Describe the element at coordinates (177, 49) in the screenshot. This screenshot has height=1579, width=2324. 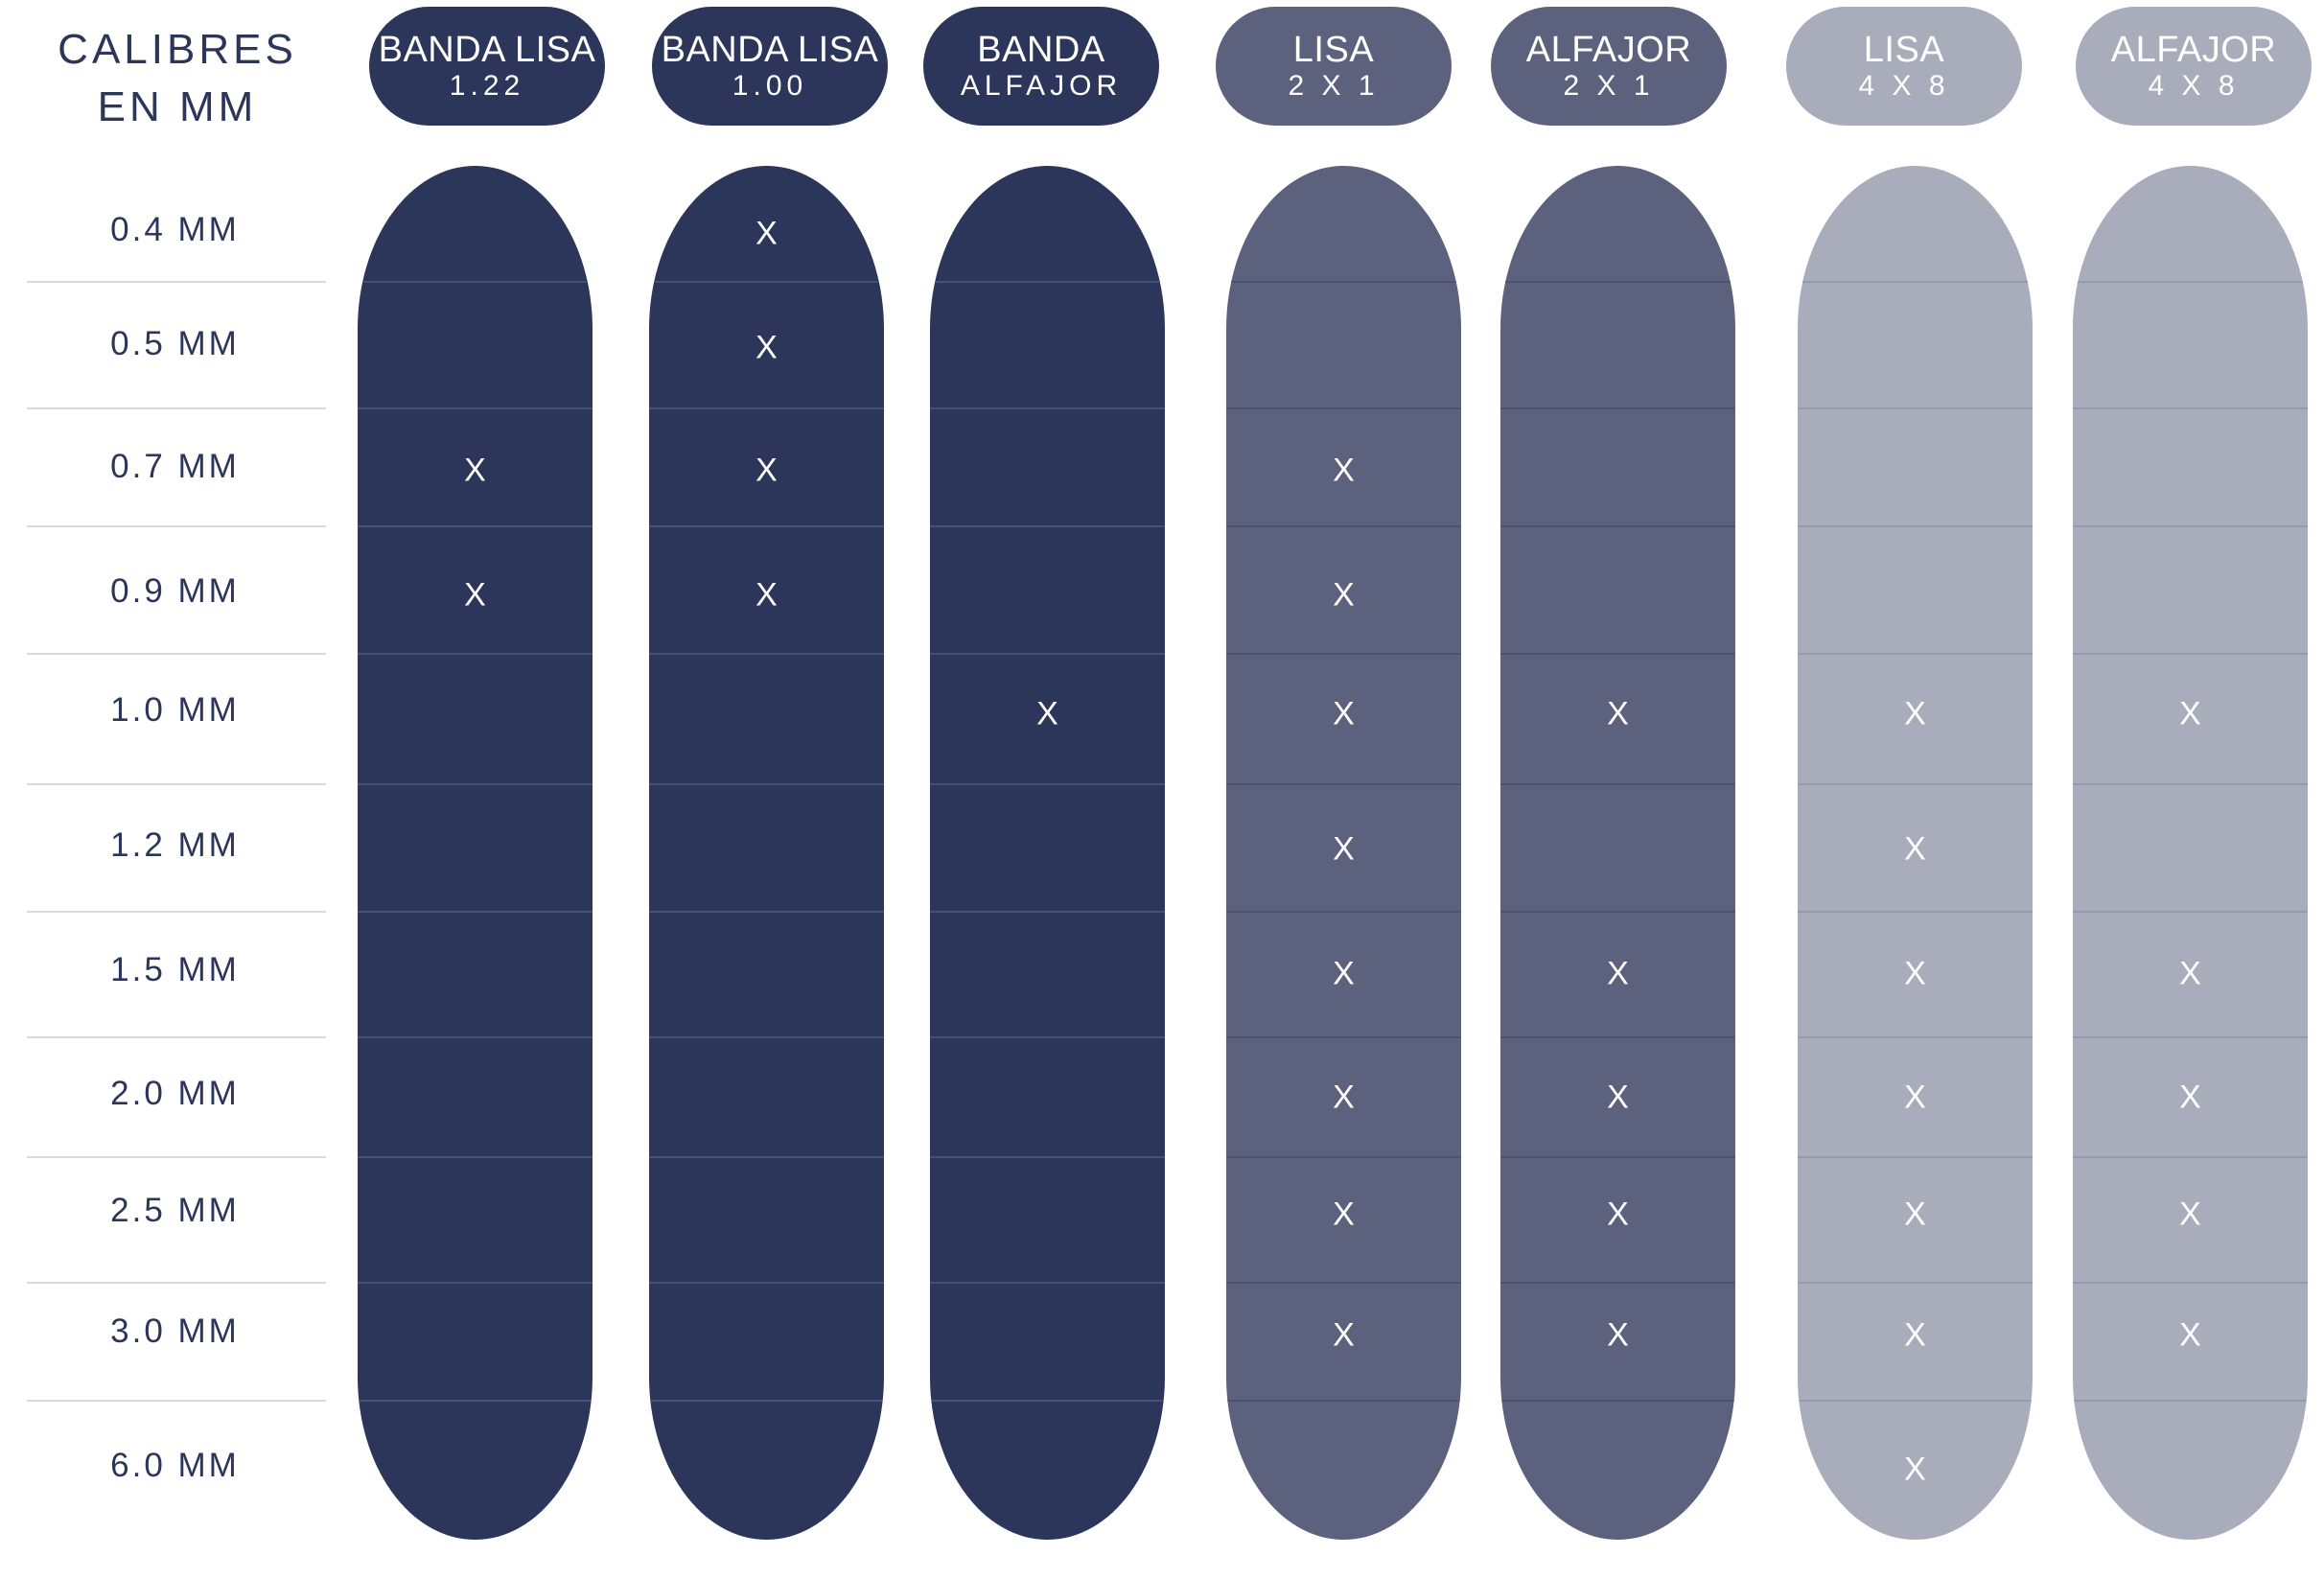
I see `table-title-line-1: CALIBRES` at that location.